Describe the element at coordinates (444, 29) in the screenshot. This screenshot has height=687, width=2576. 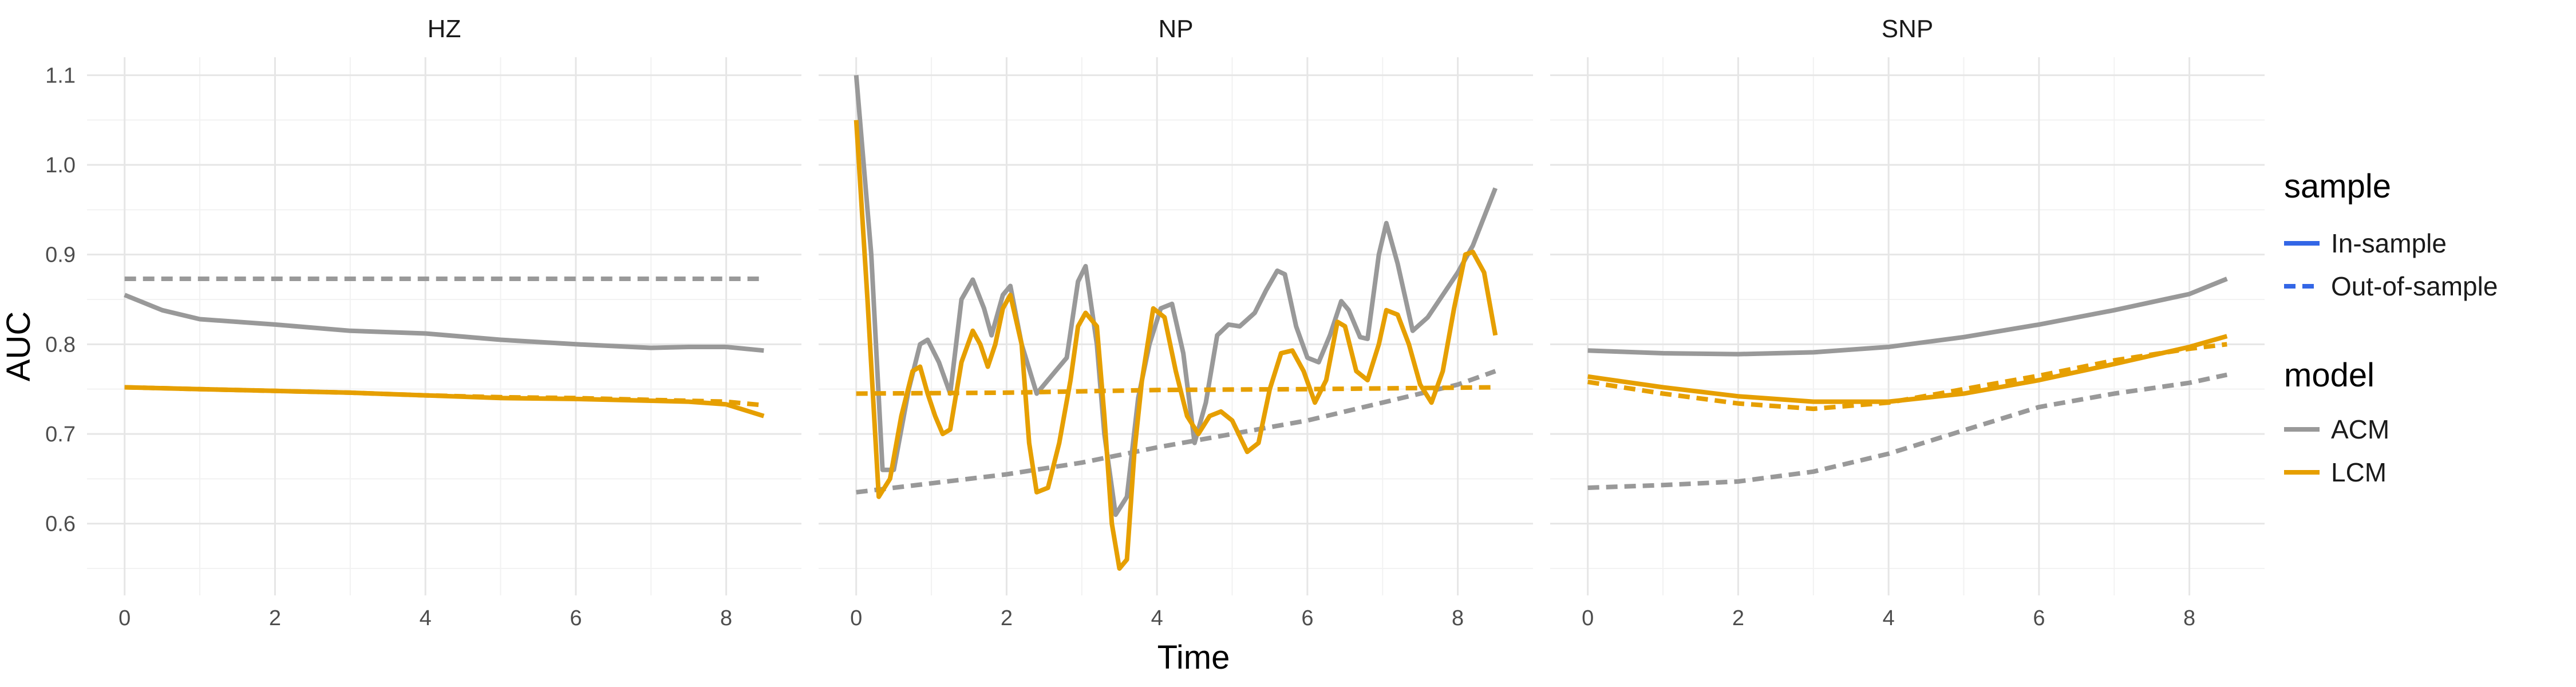
I see `panel-title: HZ` at that location.